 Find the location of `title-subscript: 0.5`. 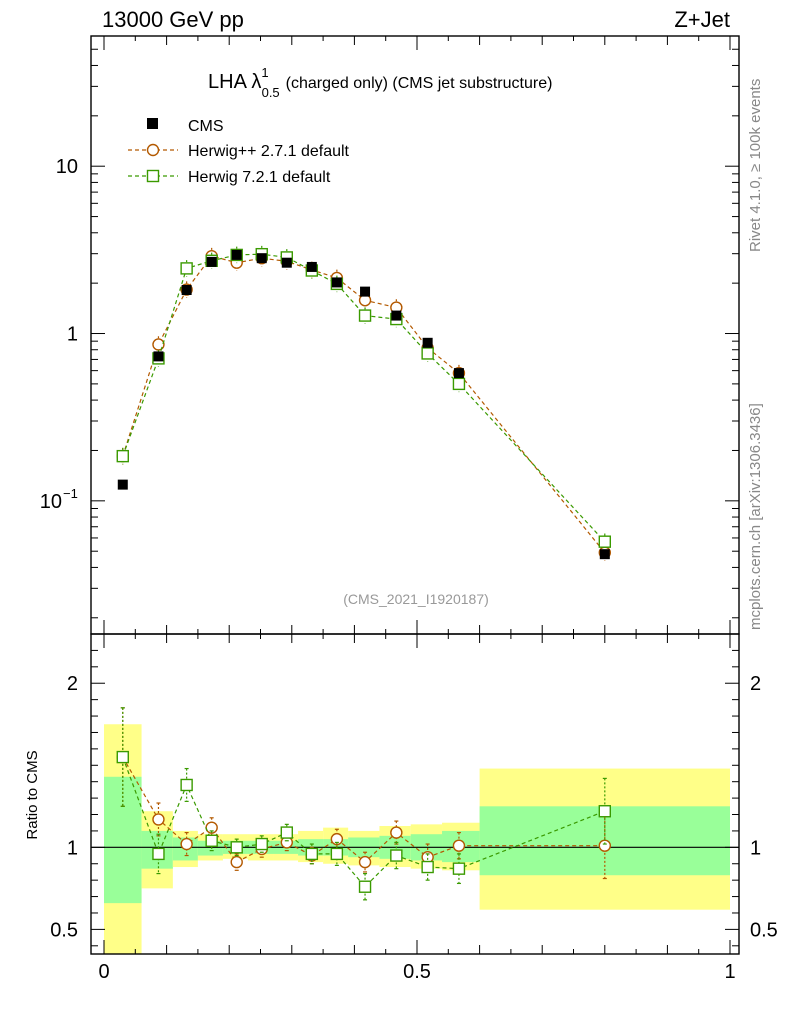

title-subscript: 0.5 is located at coordinates (271, 92).